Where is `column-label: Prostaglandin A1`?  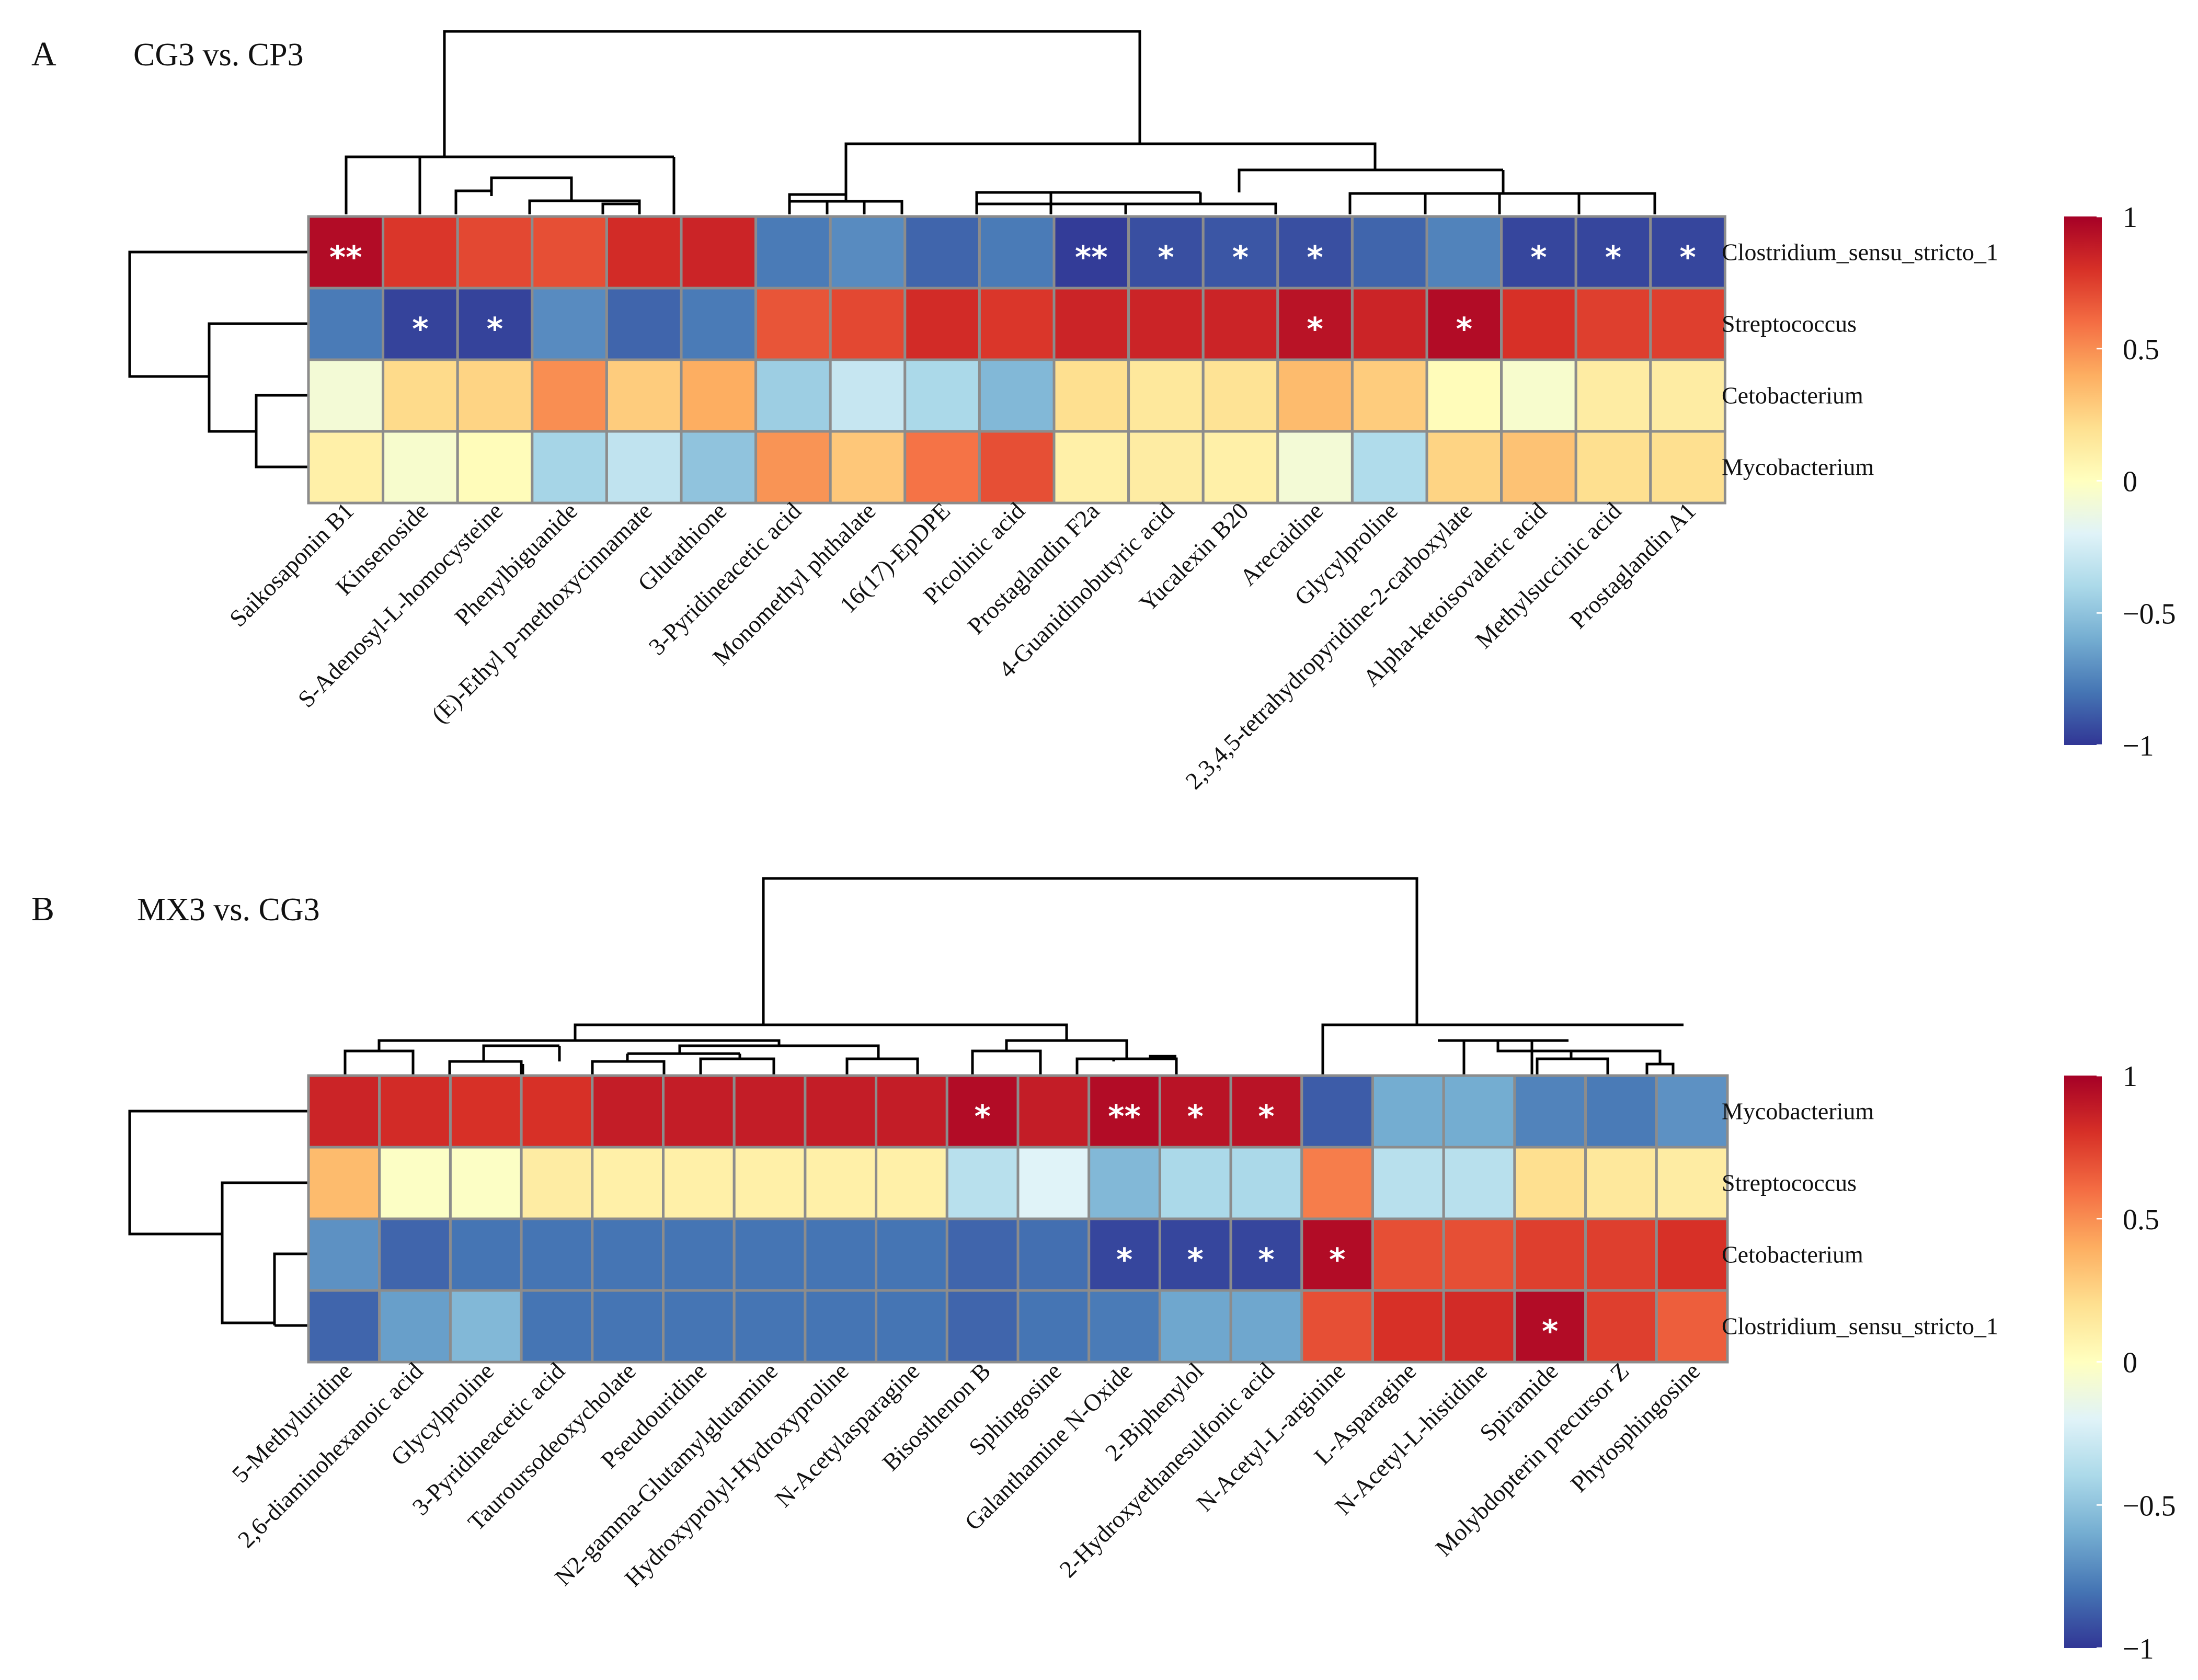 column-label: Prostaglandin A1 is located at coordinates (1632, 565).